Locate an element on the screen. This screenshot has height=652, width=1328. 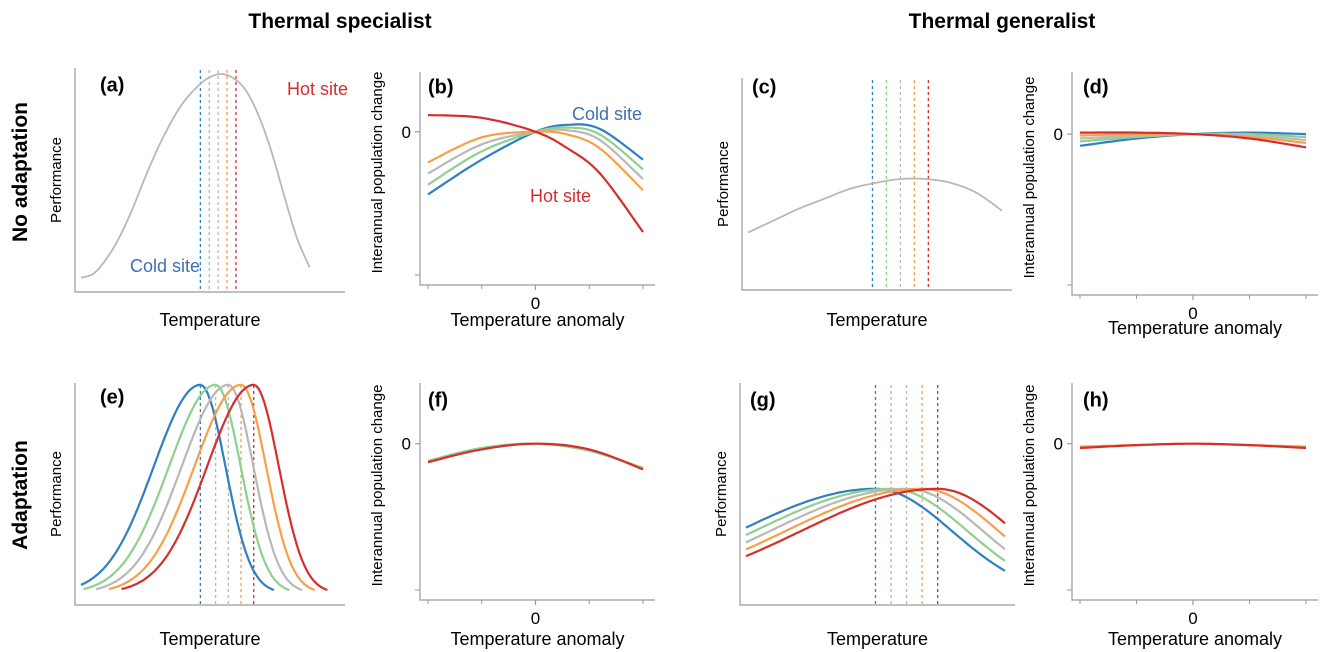
column-title-specialist: Thermal specialist is located at coordinates (339, 21).